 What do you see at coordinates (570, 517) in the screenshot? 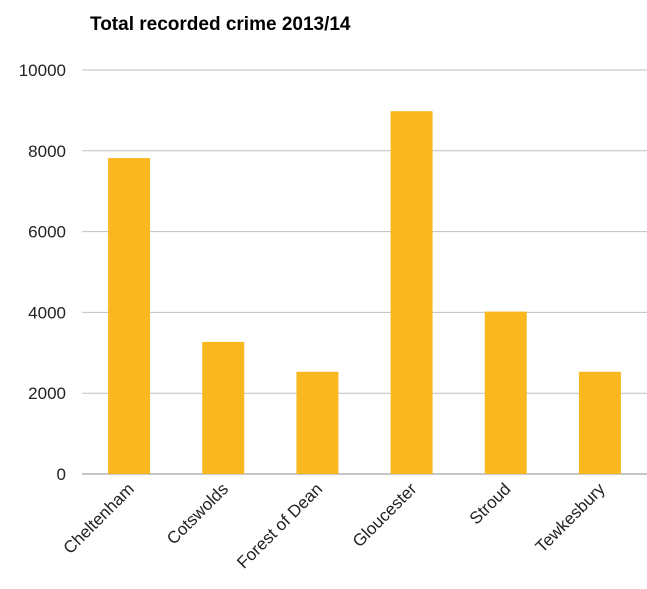
I see `x-category-label: Tewkesbury` at bounding box center [570, 517].